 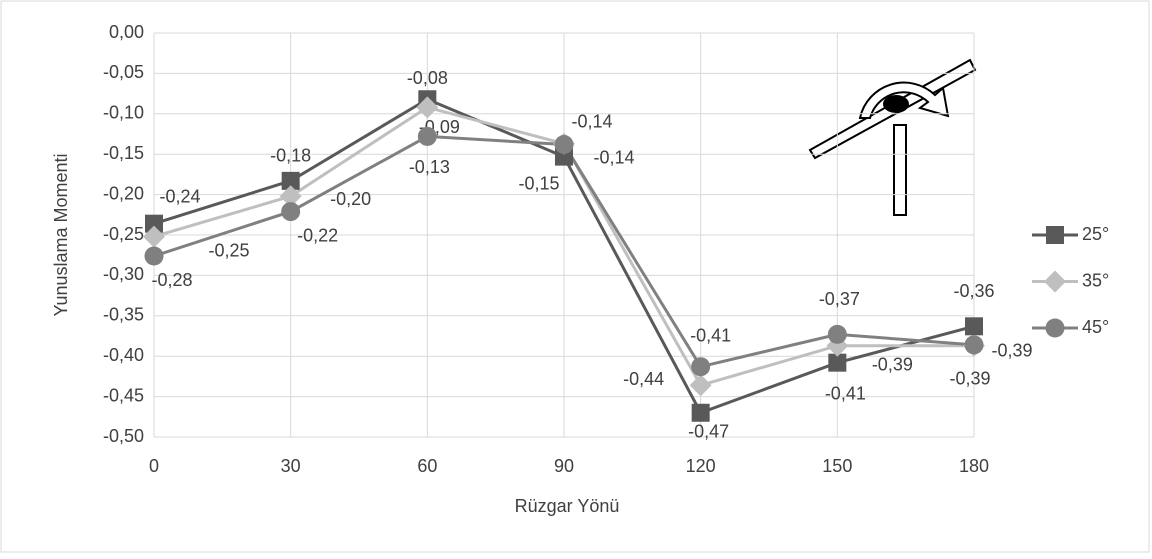 What do you see at coordinates (123, 315) in the screenshot?
I see `y-tick-label: -0,35` at bounding box center [123, 315].